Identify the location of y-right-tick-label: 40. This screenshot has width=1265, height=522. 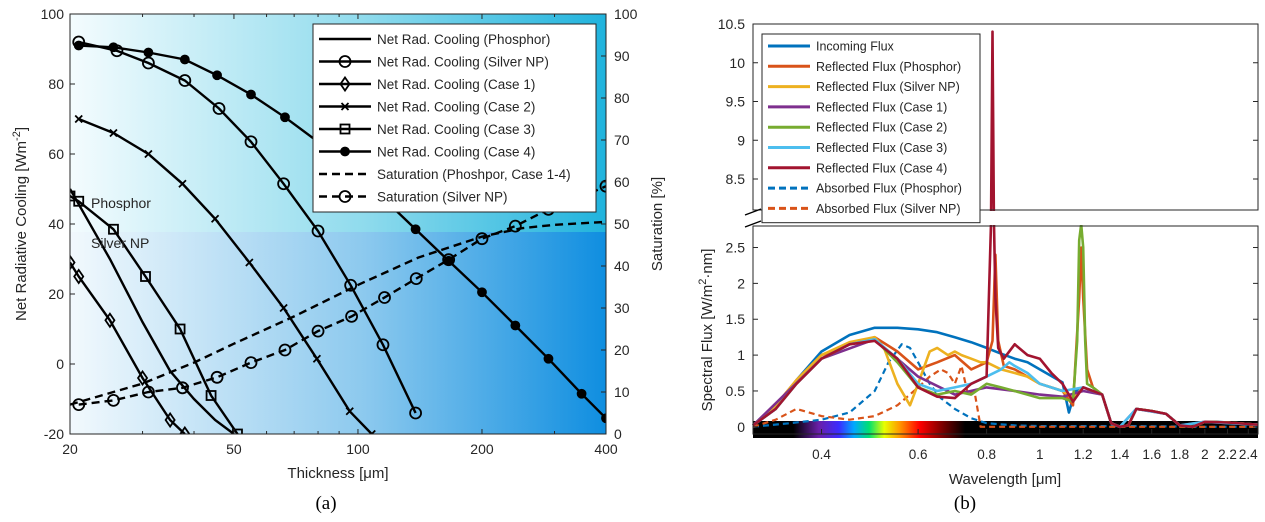
(622, 266).